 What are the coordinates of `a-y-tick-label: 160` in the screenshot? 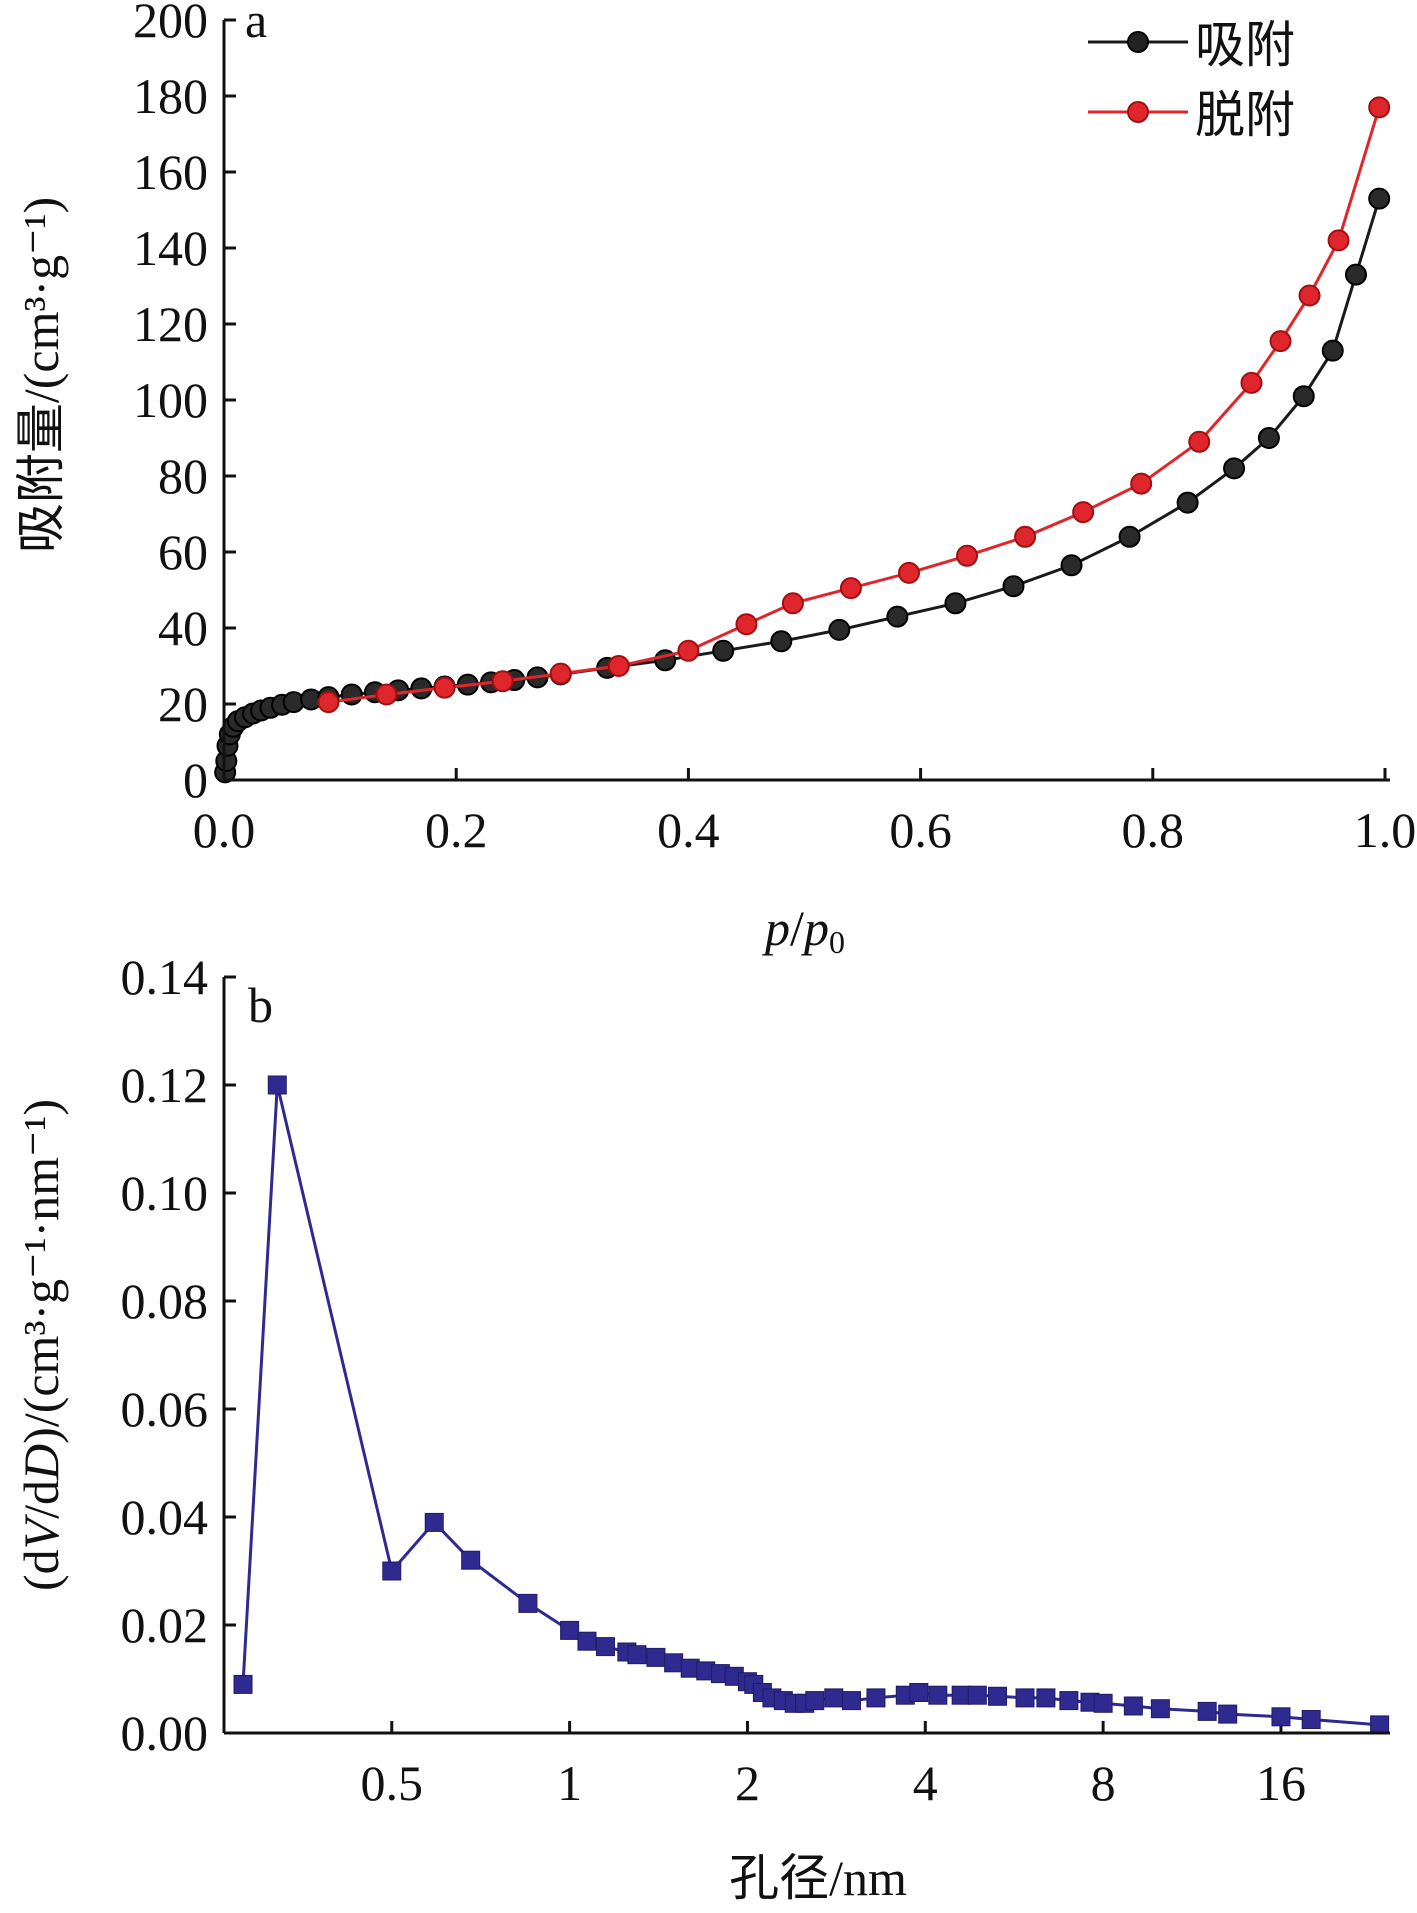 It's located at (170, 172).